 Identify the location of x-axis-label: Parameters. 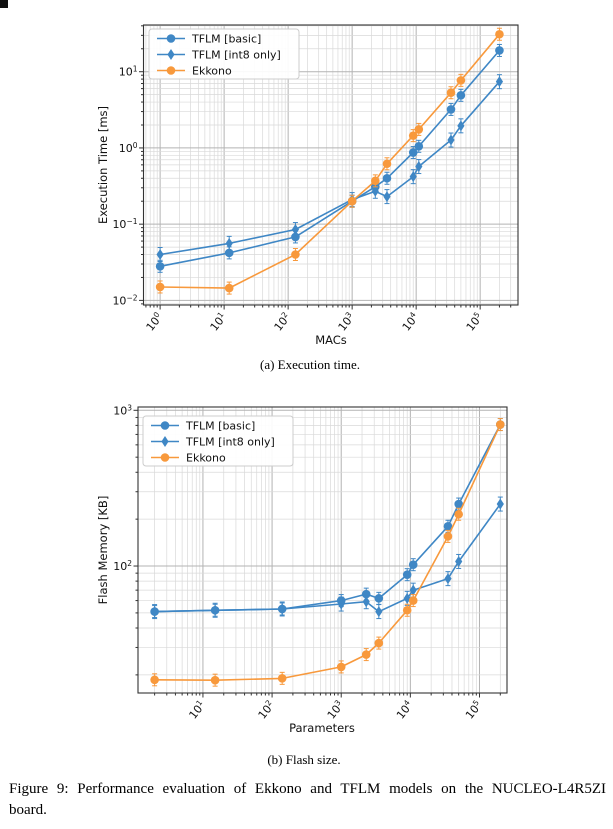
(322, 728).